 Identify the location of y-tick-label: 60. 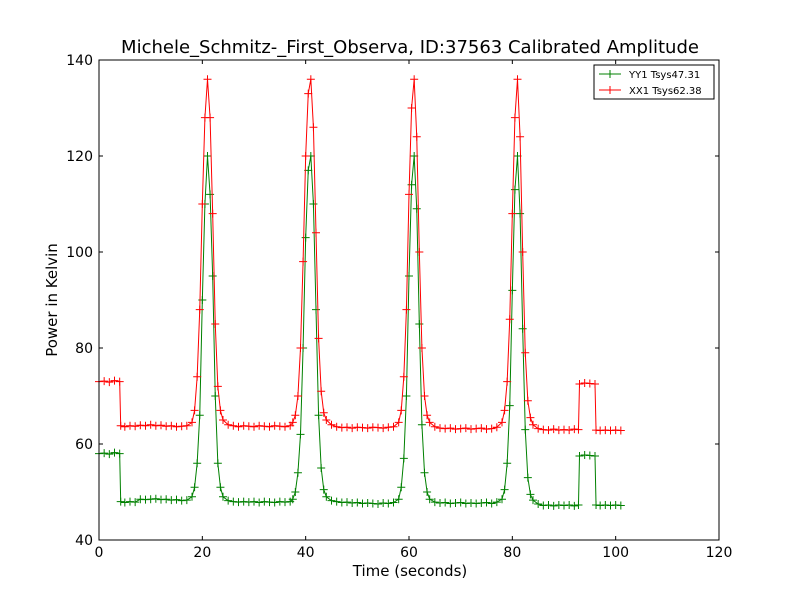
(84, 445).